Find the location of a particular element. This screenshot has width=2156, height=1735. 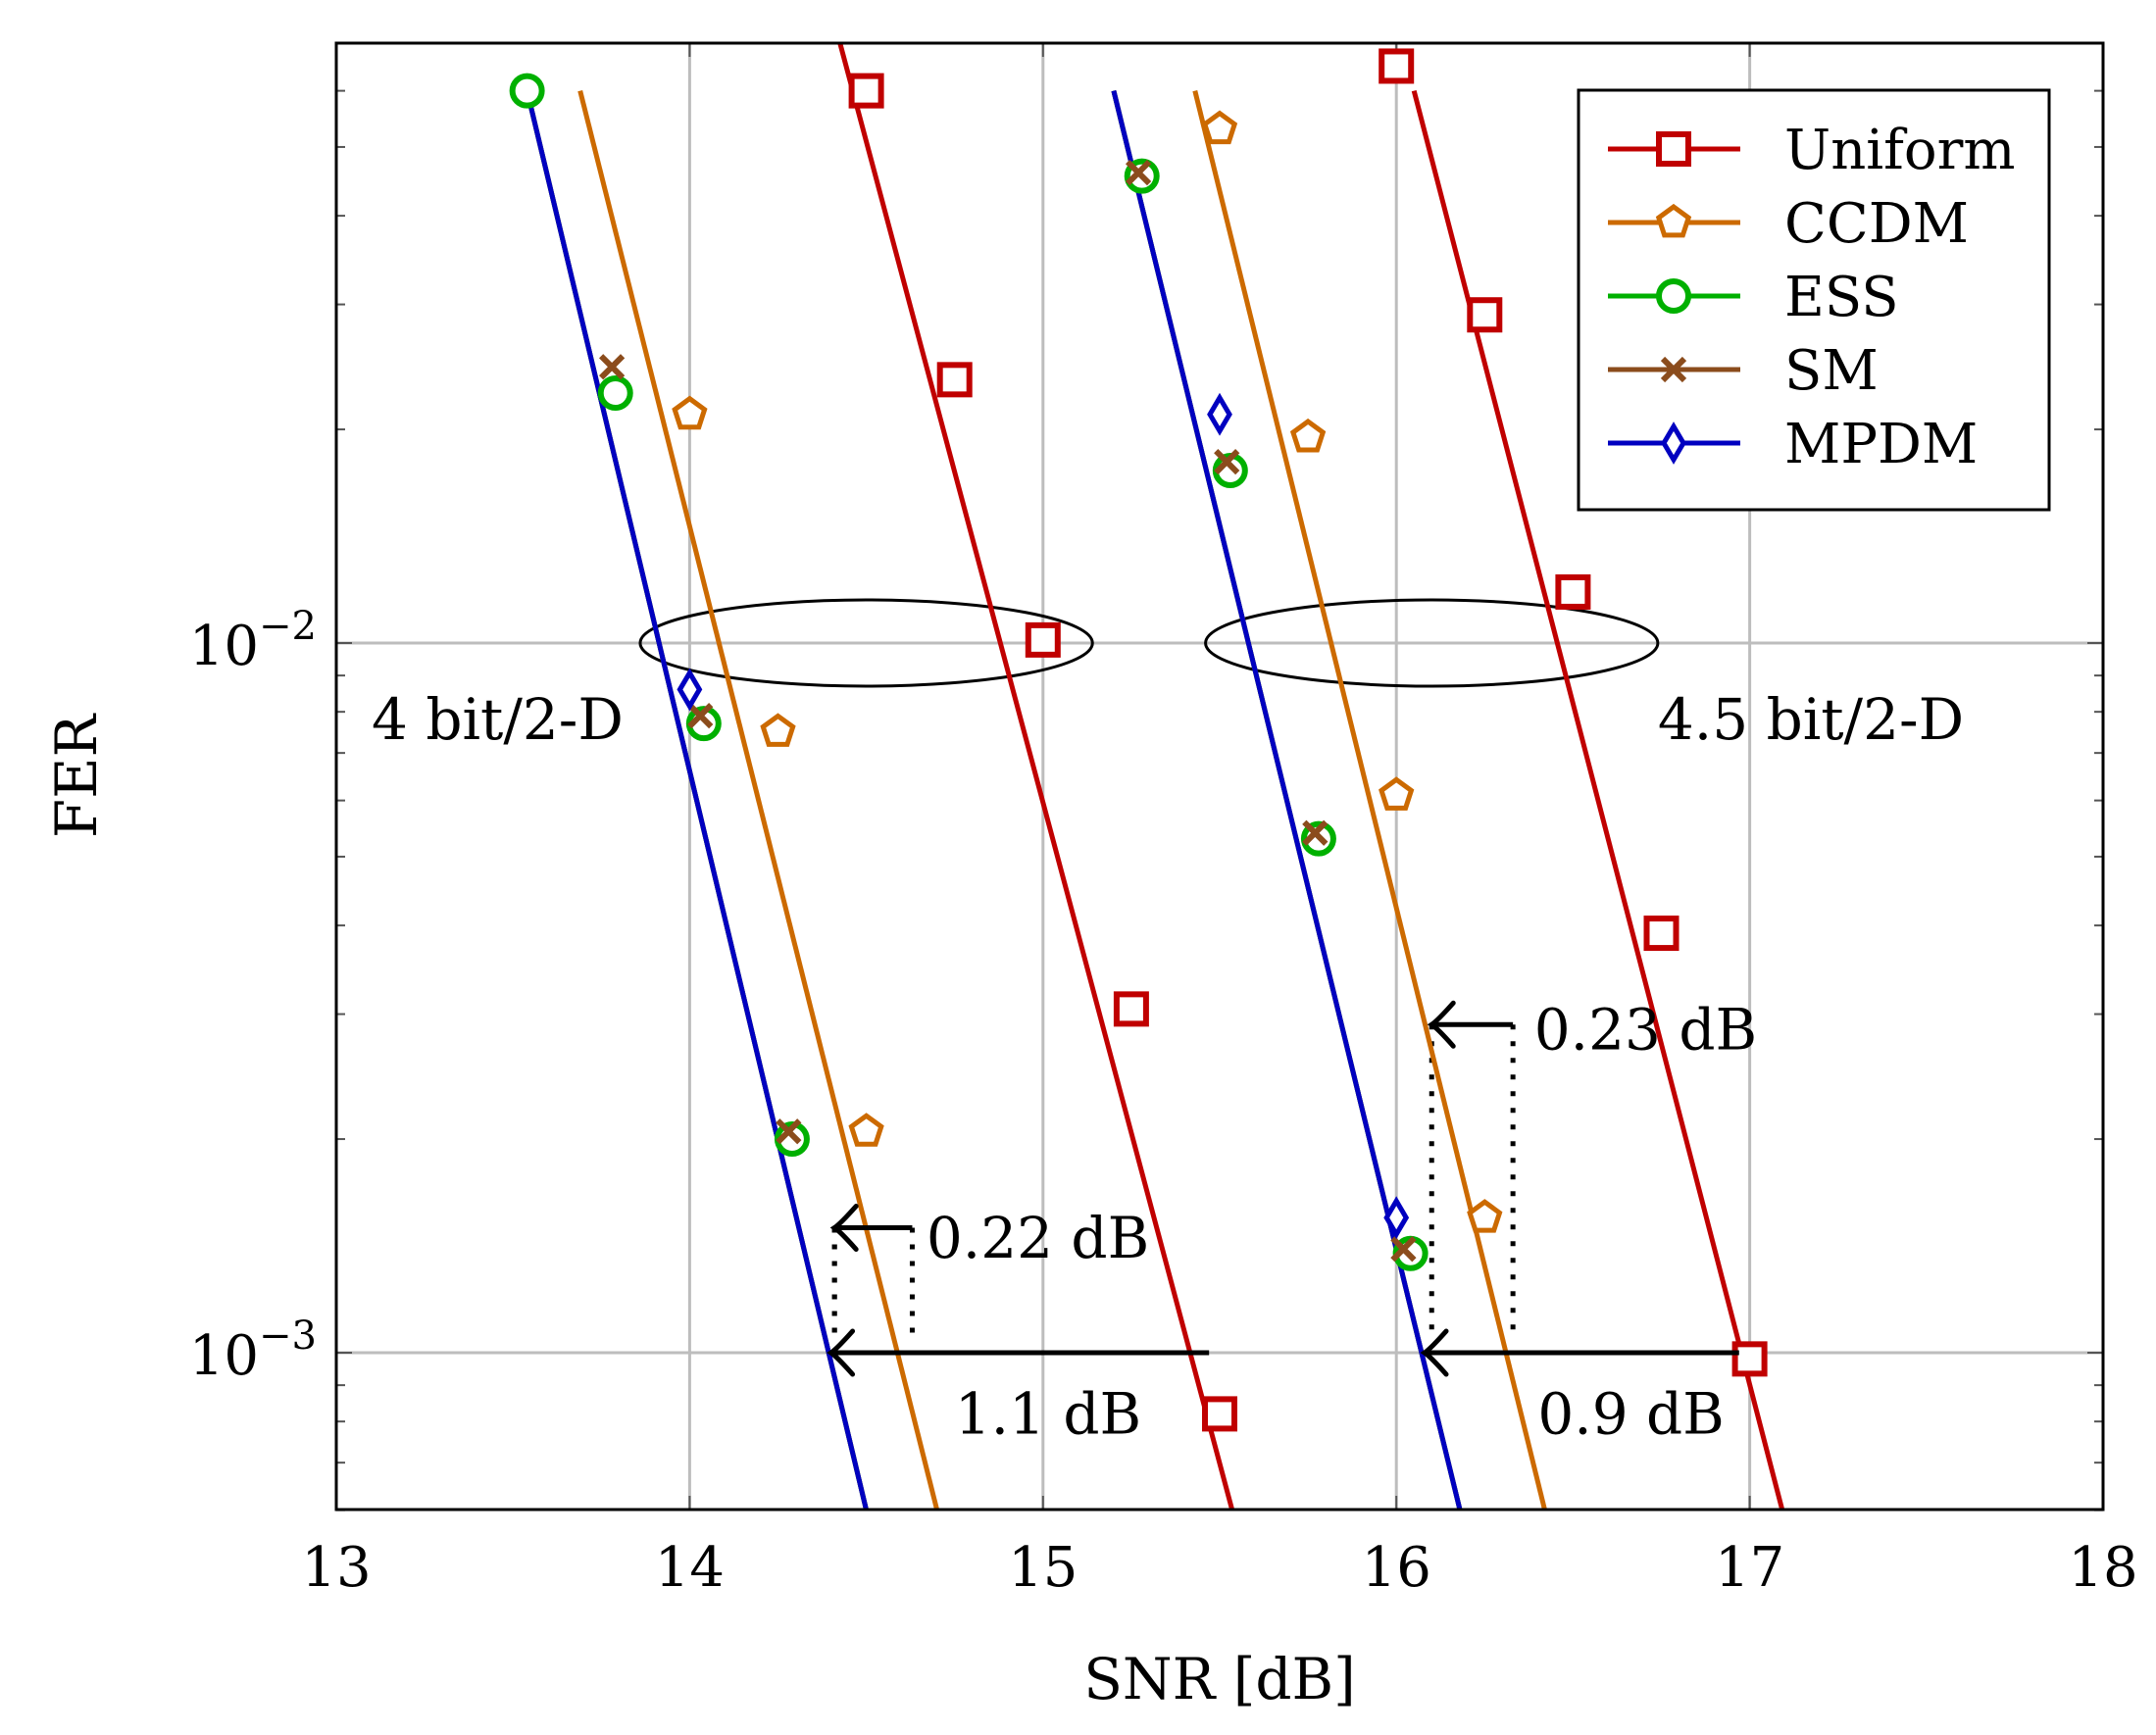

legend-uniform-marker is located at coordinates (1673, 149).